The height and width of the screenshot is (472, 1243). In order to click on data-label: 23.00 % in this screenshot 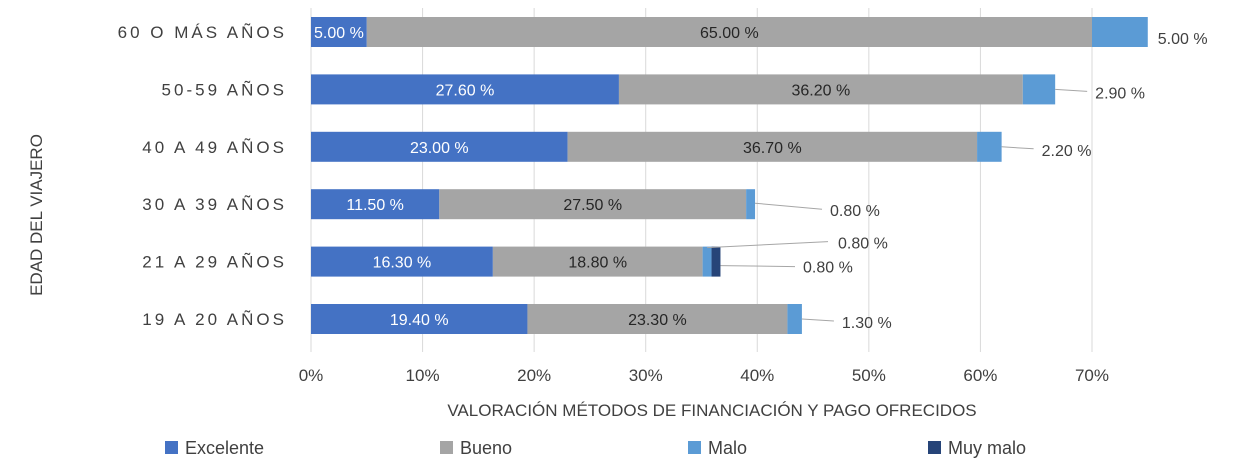, I will do `click(439, 148)`.